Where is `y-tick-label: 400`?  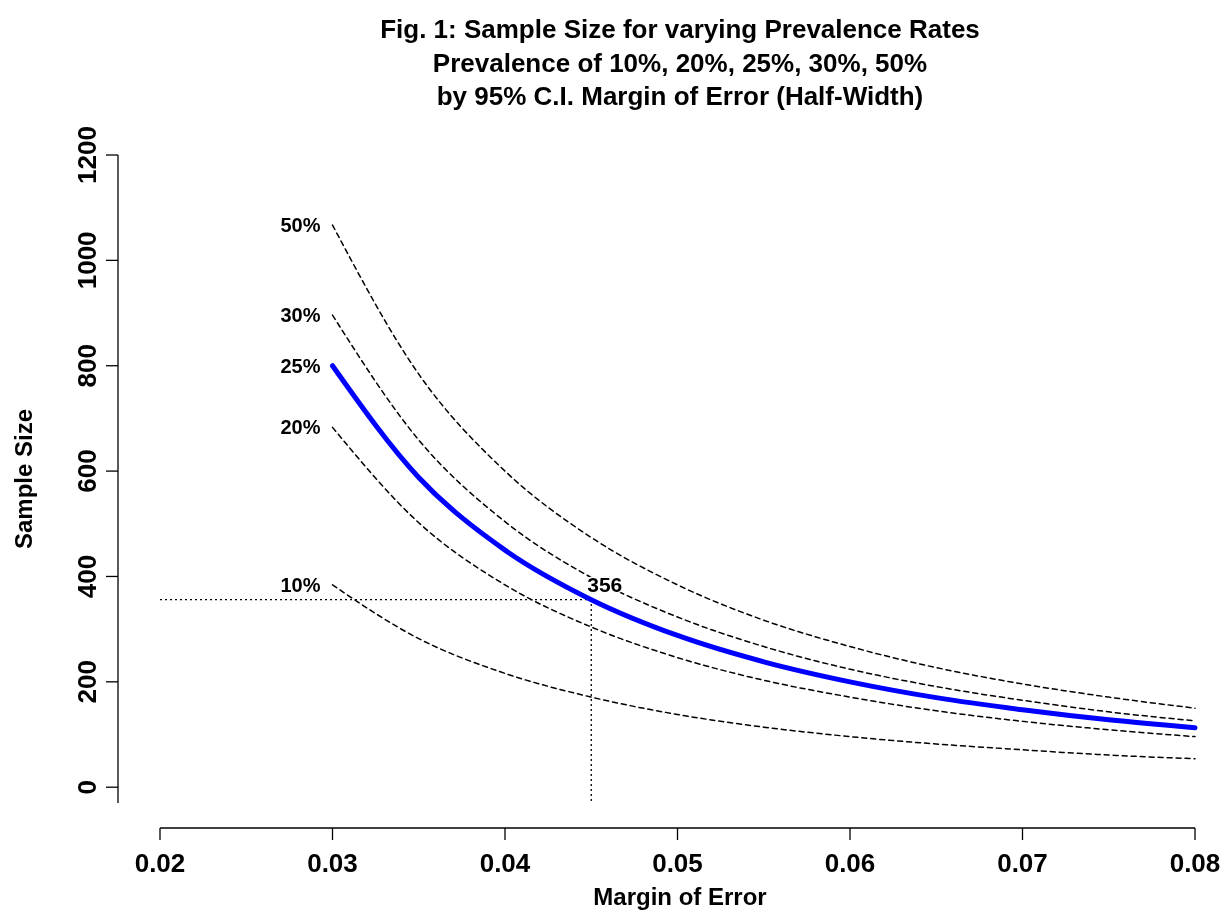
y-tick-label: 400 is located at coordinates (87, 576).